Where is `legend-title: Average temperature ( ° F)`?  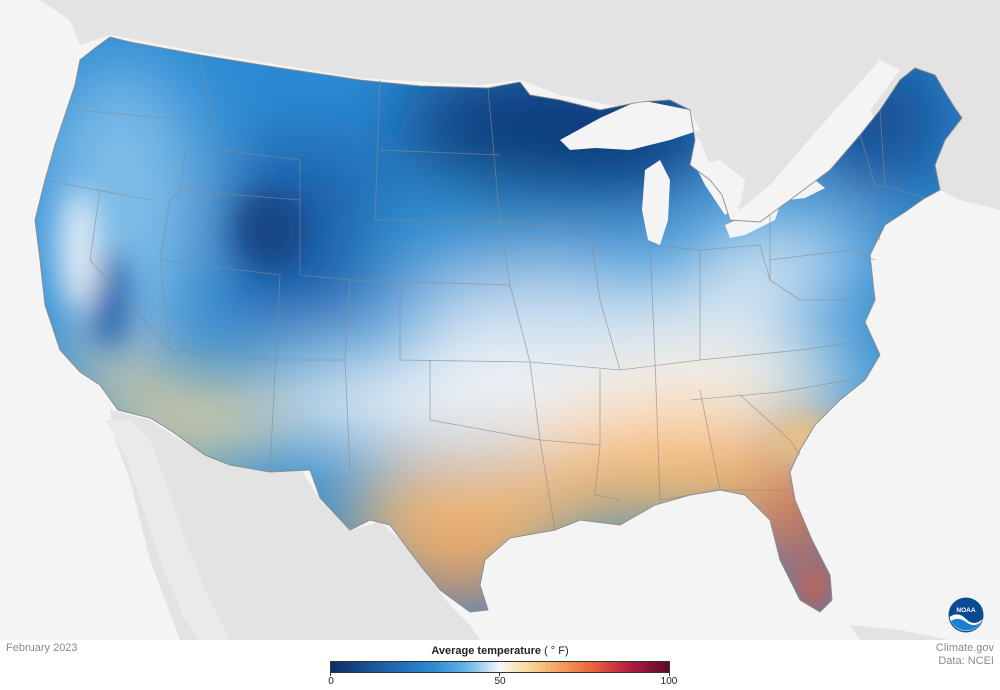 legend-title: Average temperature ( ° F) is located at coordinates (500, 651).